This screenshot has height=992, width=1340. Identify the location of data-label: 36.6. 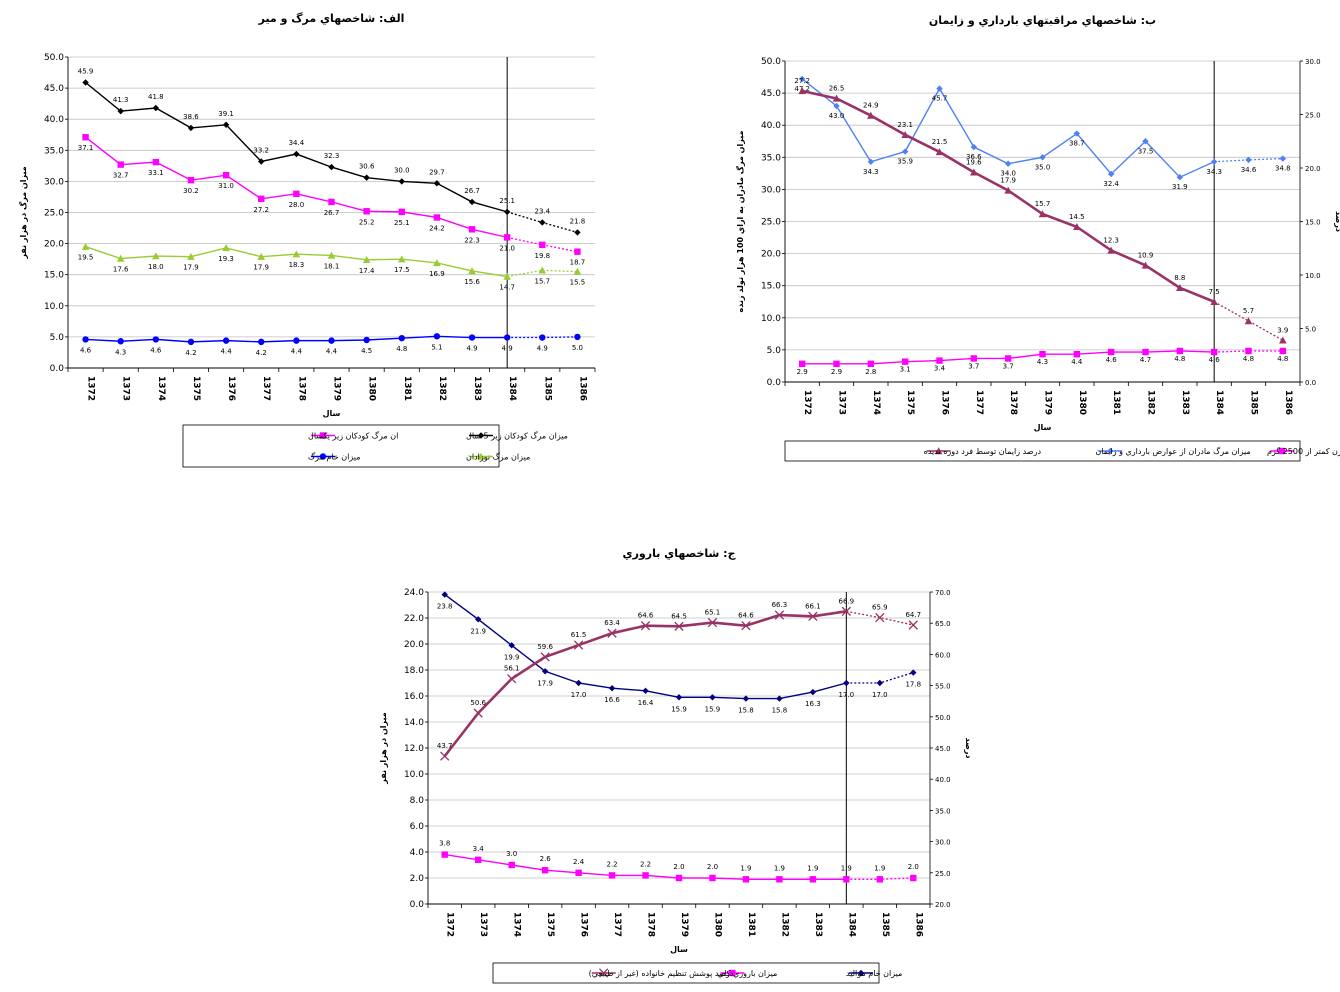
(974, 157).